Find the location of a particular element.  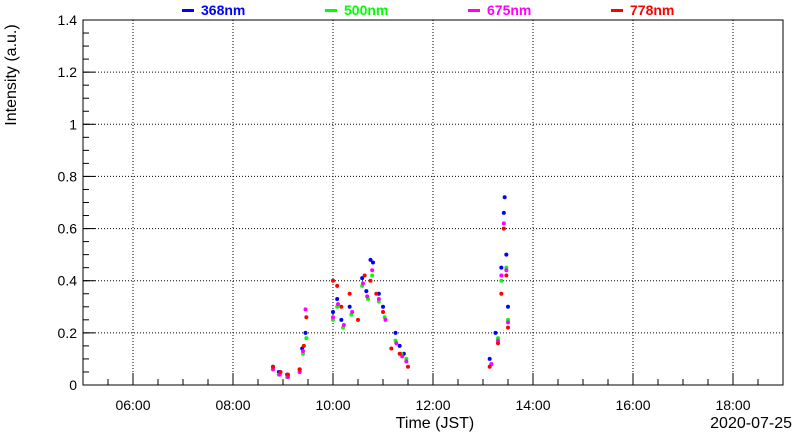

legend-item-778nm: 778nm is located at coordinates (642, 10).